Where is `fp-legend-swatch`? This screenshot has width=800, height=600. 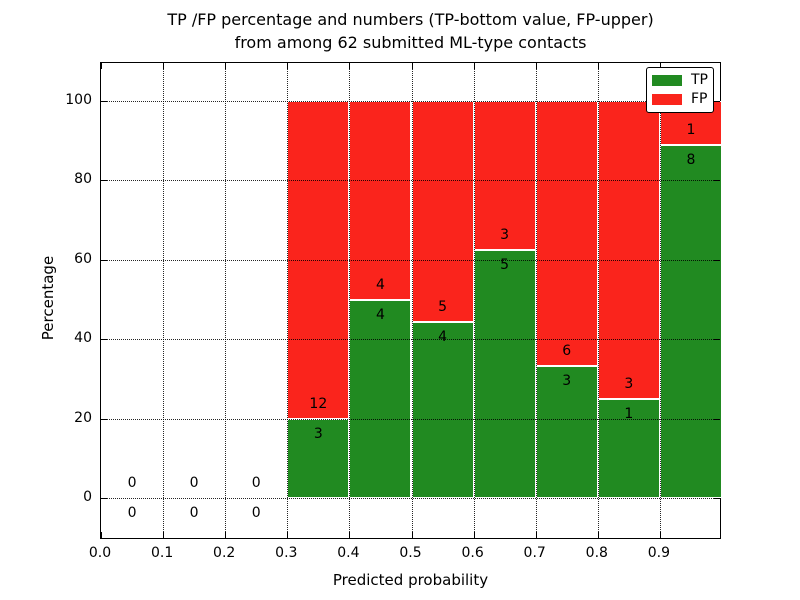 fp-legend-swatch is located at coordinates (667, 99).